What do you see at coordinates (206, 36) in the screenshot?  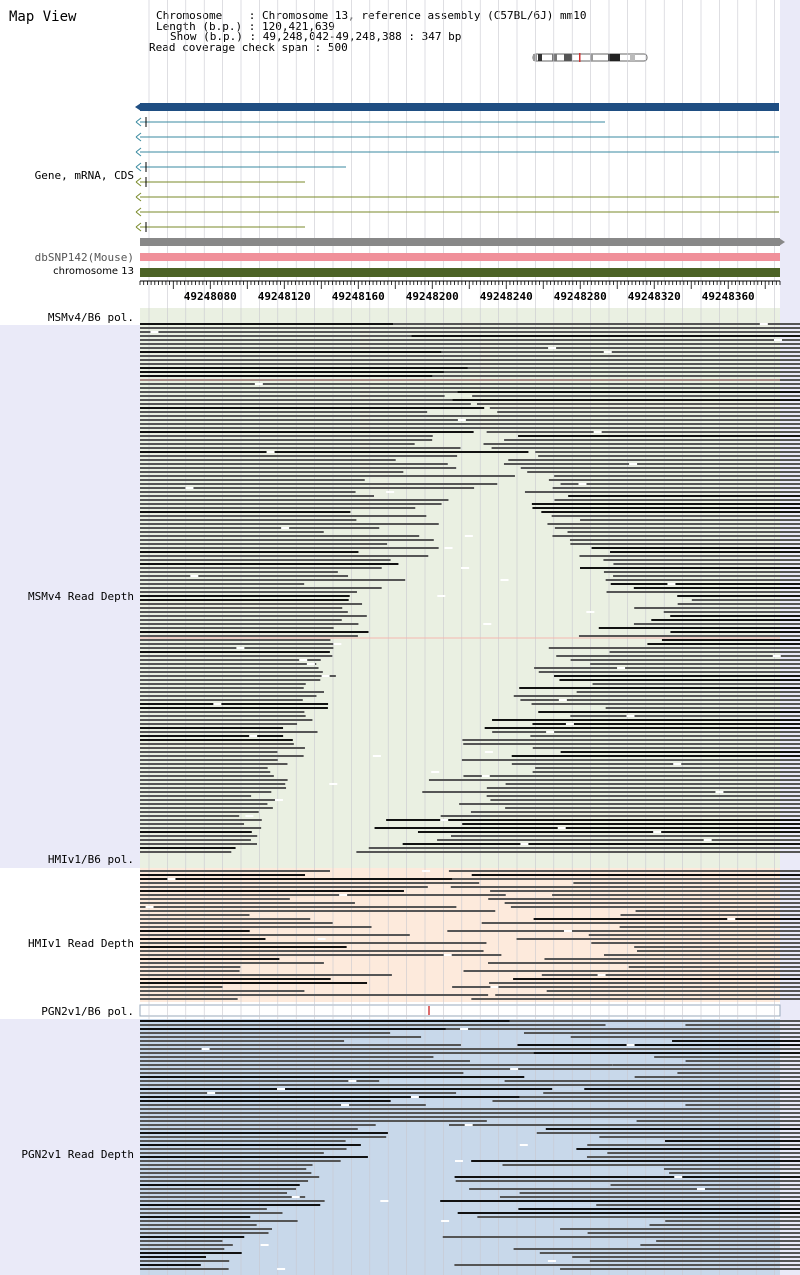 I see `show-label: Show (b.p.)` at bounding box center [206, 36].